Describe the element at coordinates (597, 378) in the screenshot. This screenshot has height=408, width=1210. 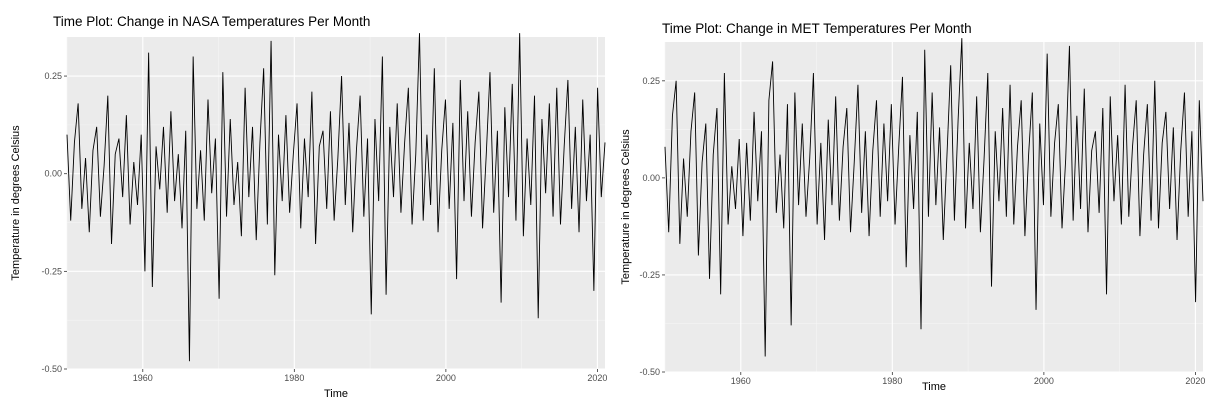
I see `nasa-x-tick-label: 2020` at that location.